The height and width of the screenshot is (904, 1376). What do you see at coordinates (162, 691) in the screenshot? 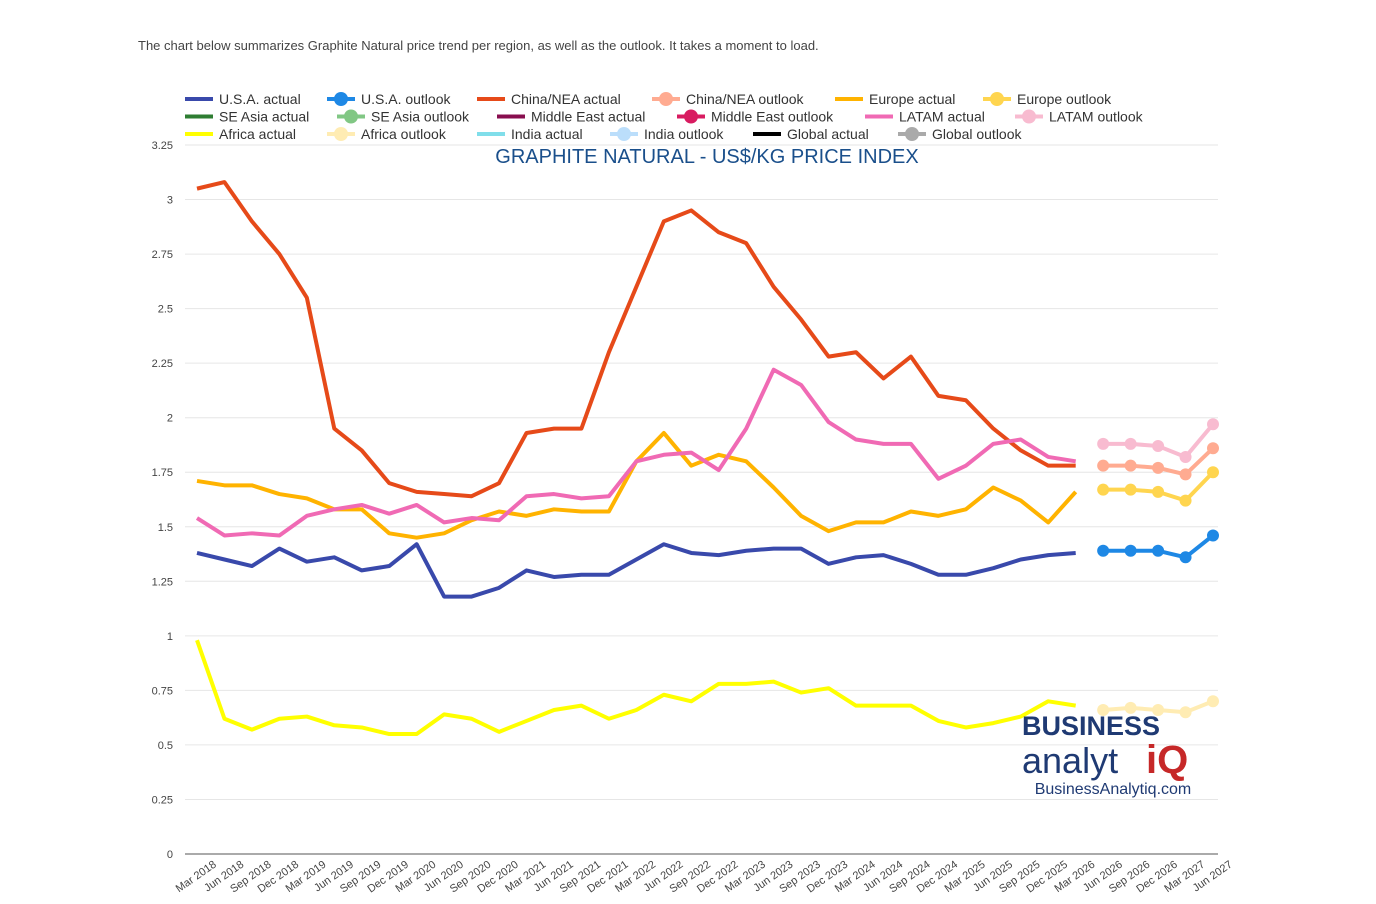
I see `y-tick-label: 0.75` at bounding box center [162, 691].